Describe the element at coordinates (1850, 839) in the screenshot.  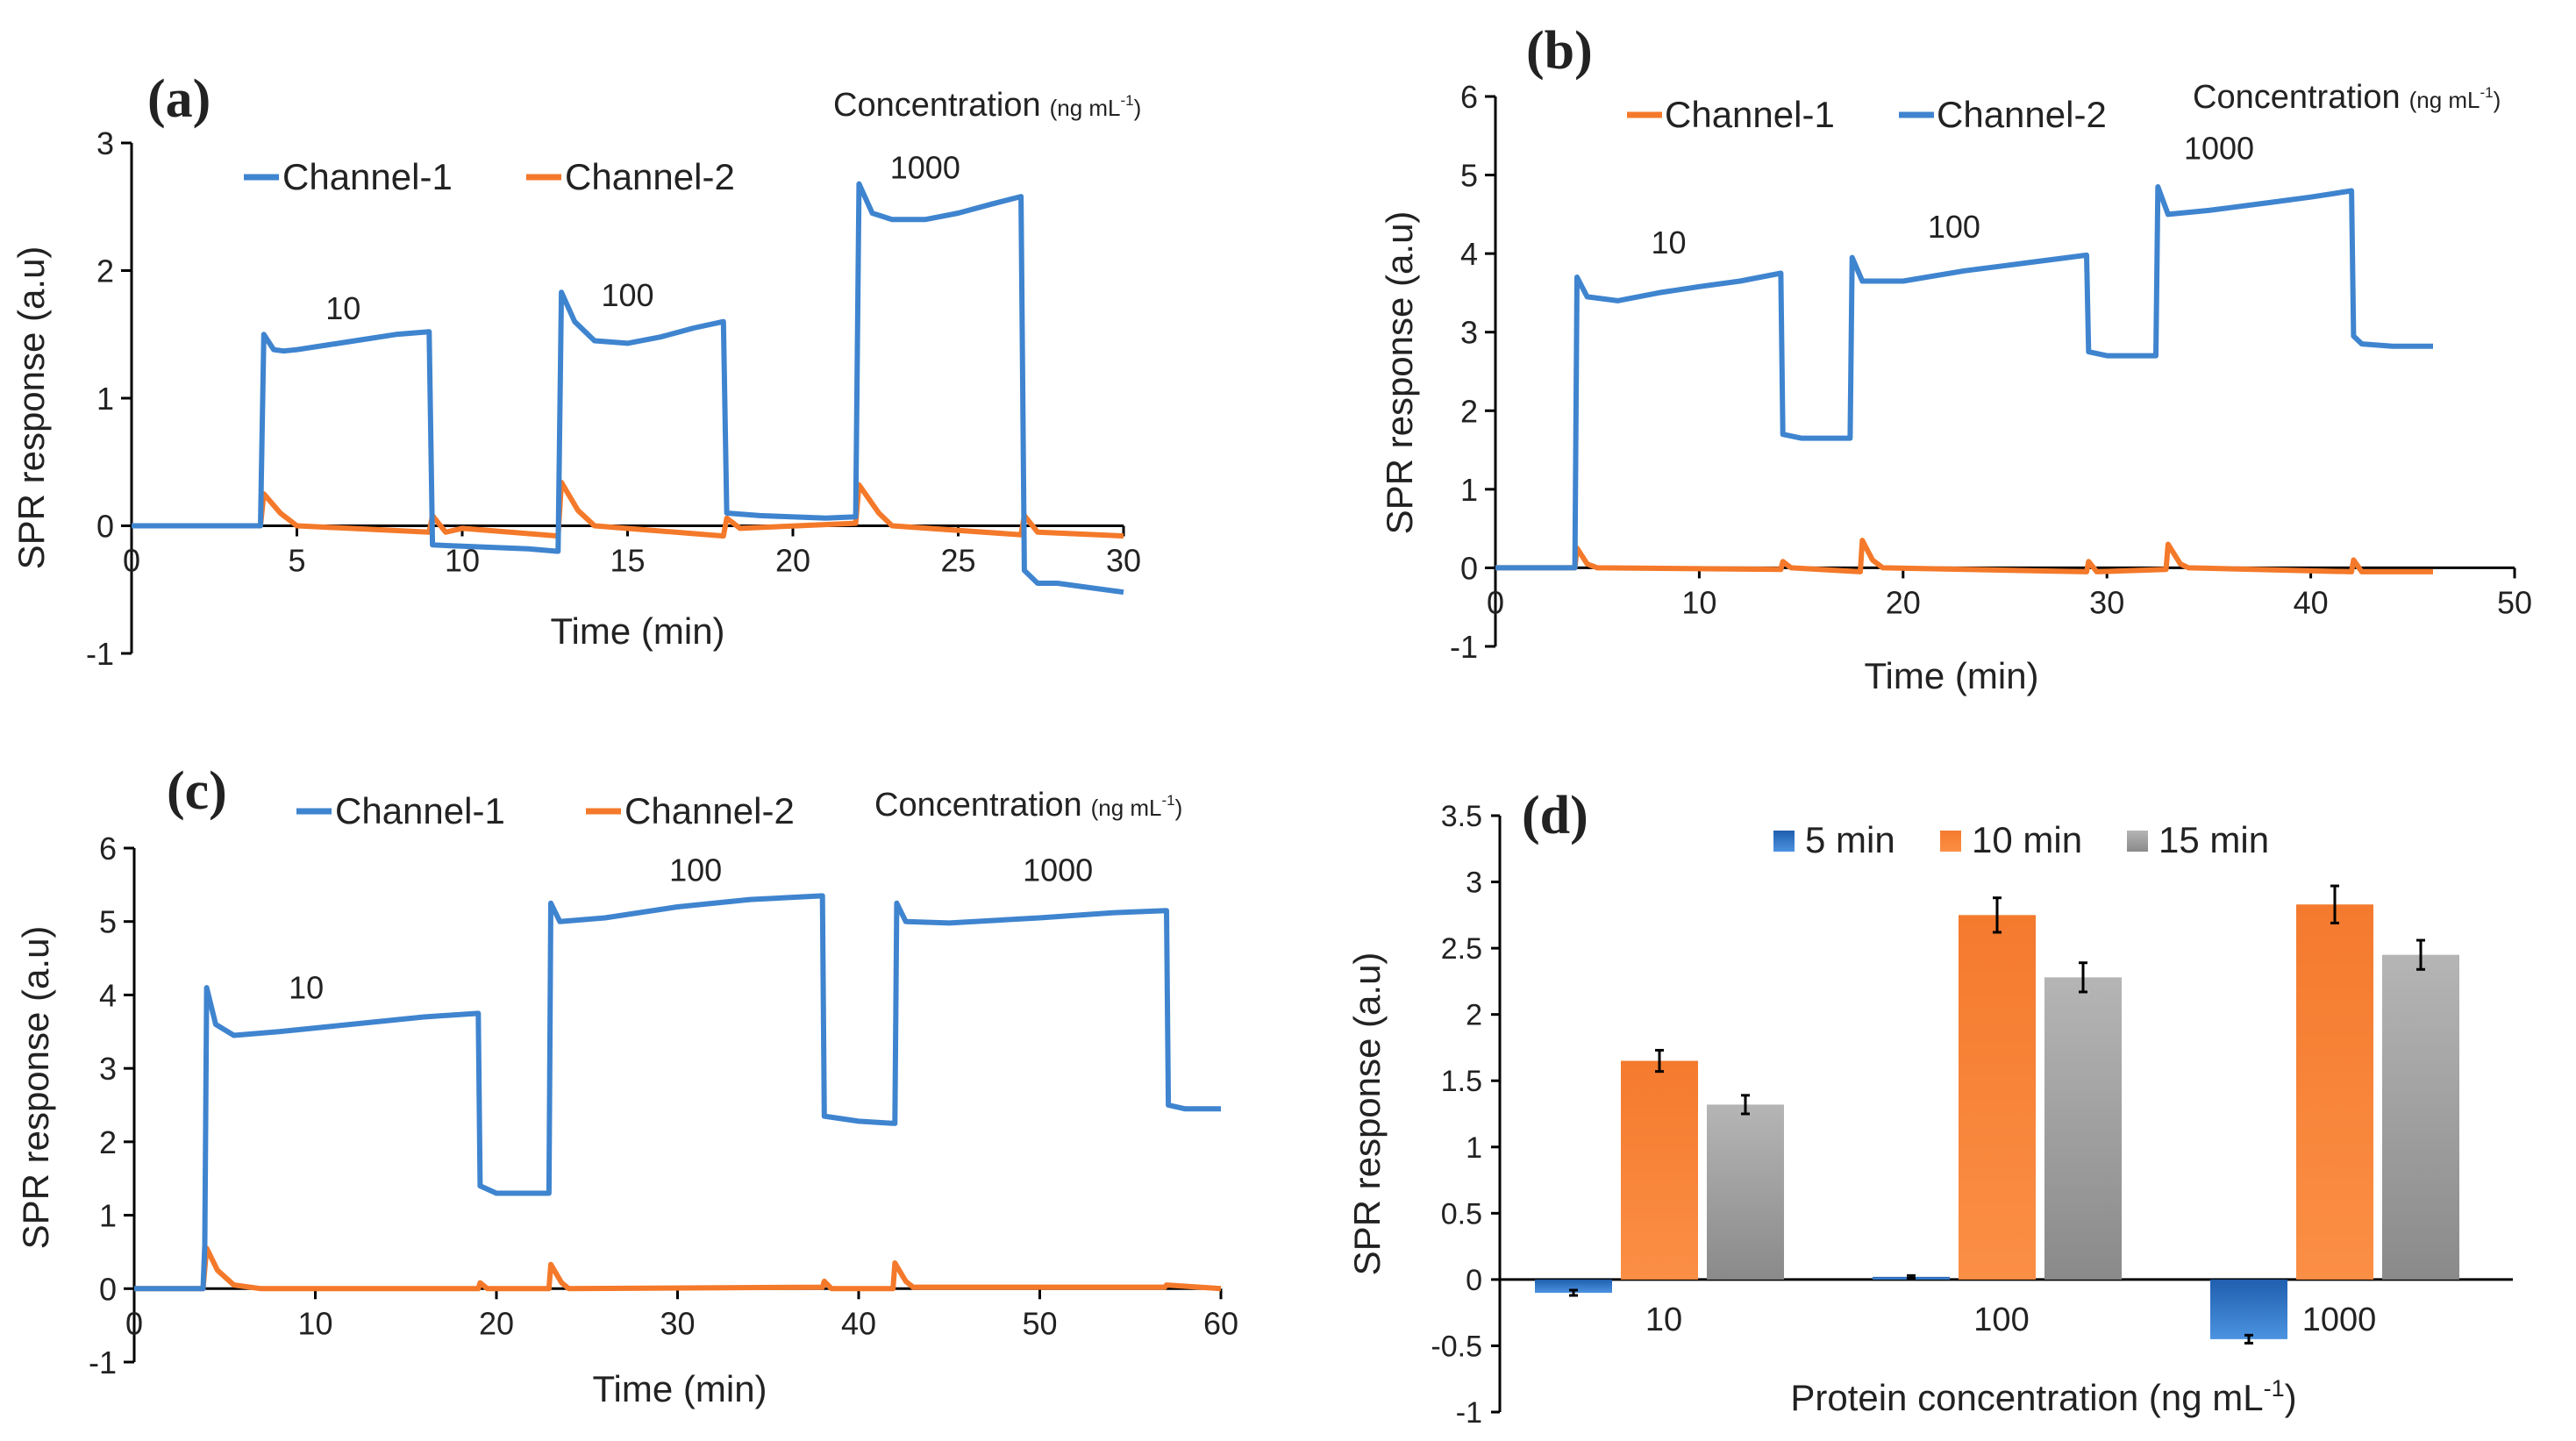
I see `legend-entry-5-min: 5 min` at that location.